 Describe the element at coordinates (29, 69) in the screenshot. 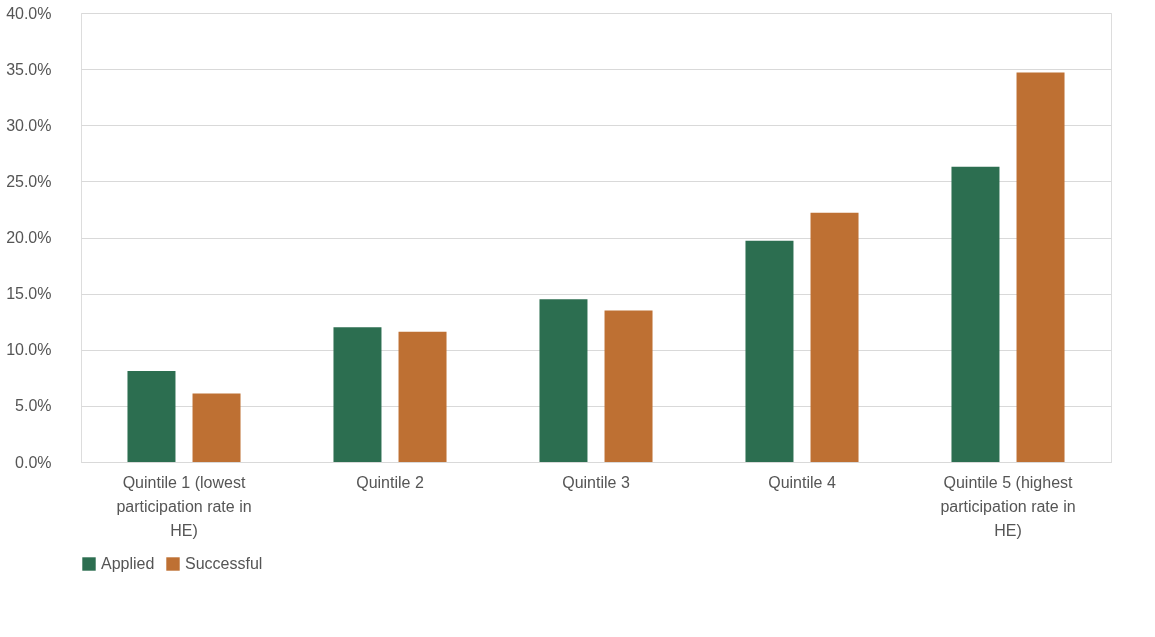

I see `y-tick-label: 35.0%` at that location.